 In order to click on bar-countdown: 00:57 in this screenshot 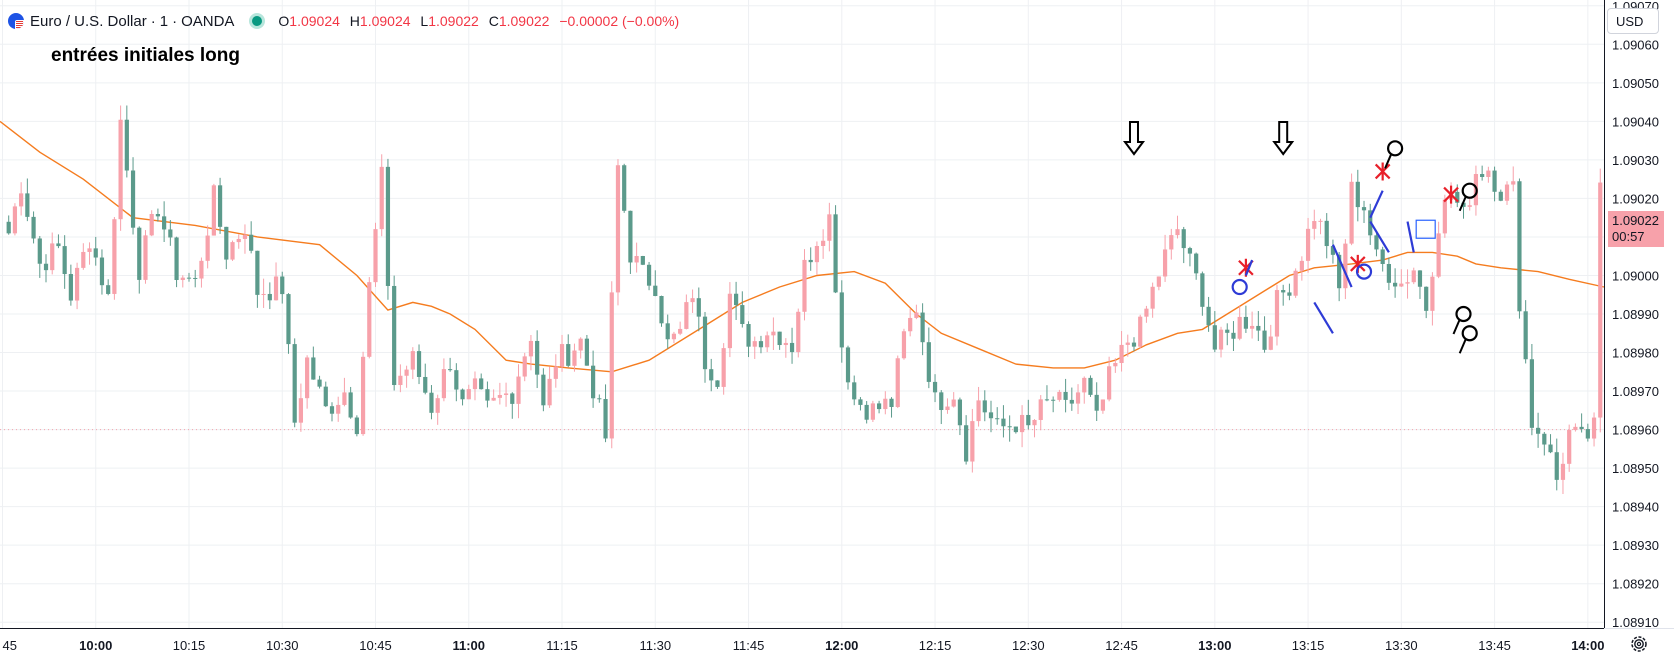, I will do `click(1628, 236)`.